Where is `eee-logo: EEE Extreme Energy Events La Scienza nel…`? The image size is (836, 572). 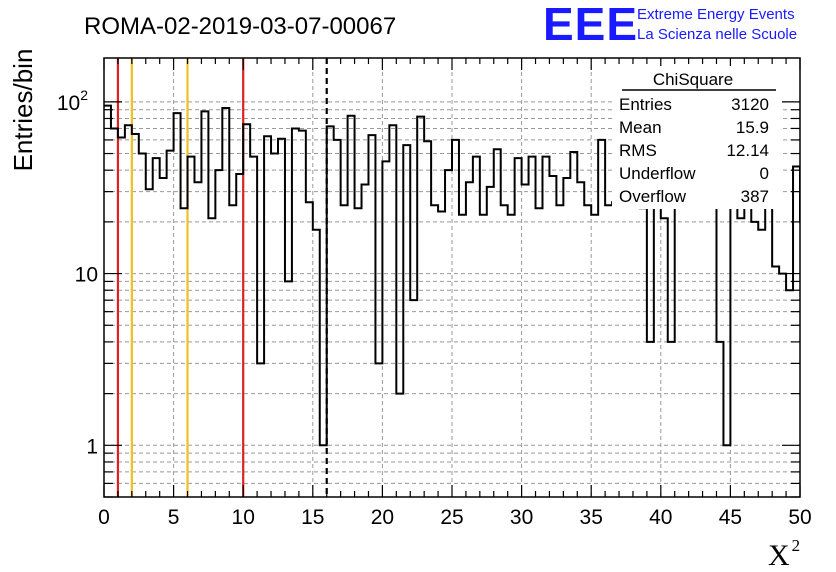
eee-logo: EEE Extreme Energy Events La Scienza nel… is located at coordinates (670, 25).